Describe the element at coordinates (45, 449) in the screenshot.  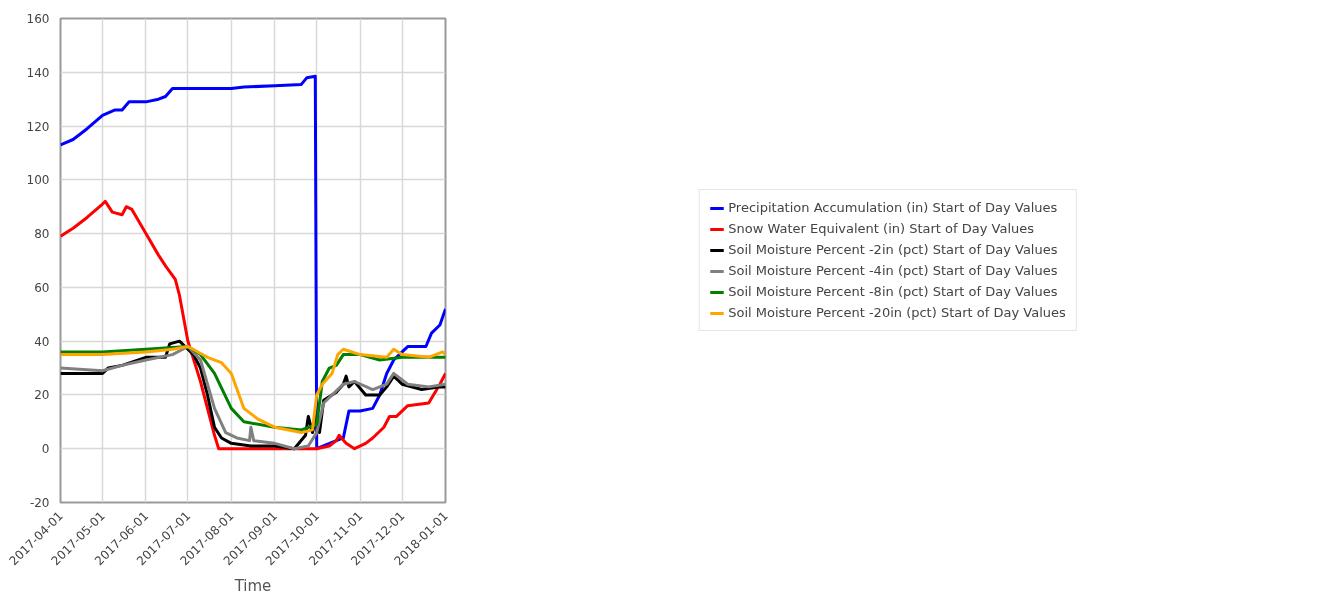
I see `y-tick-label: 0` at that location.